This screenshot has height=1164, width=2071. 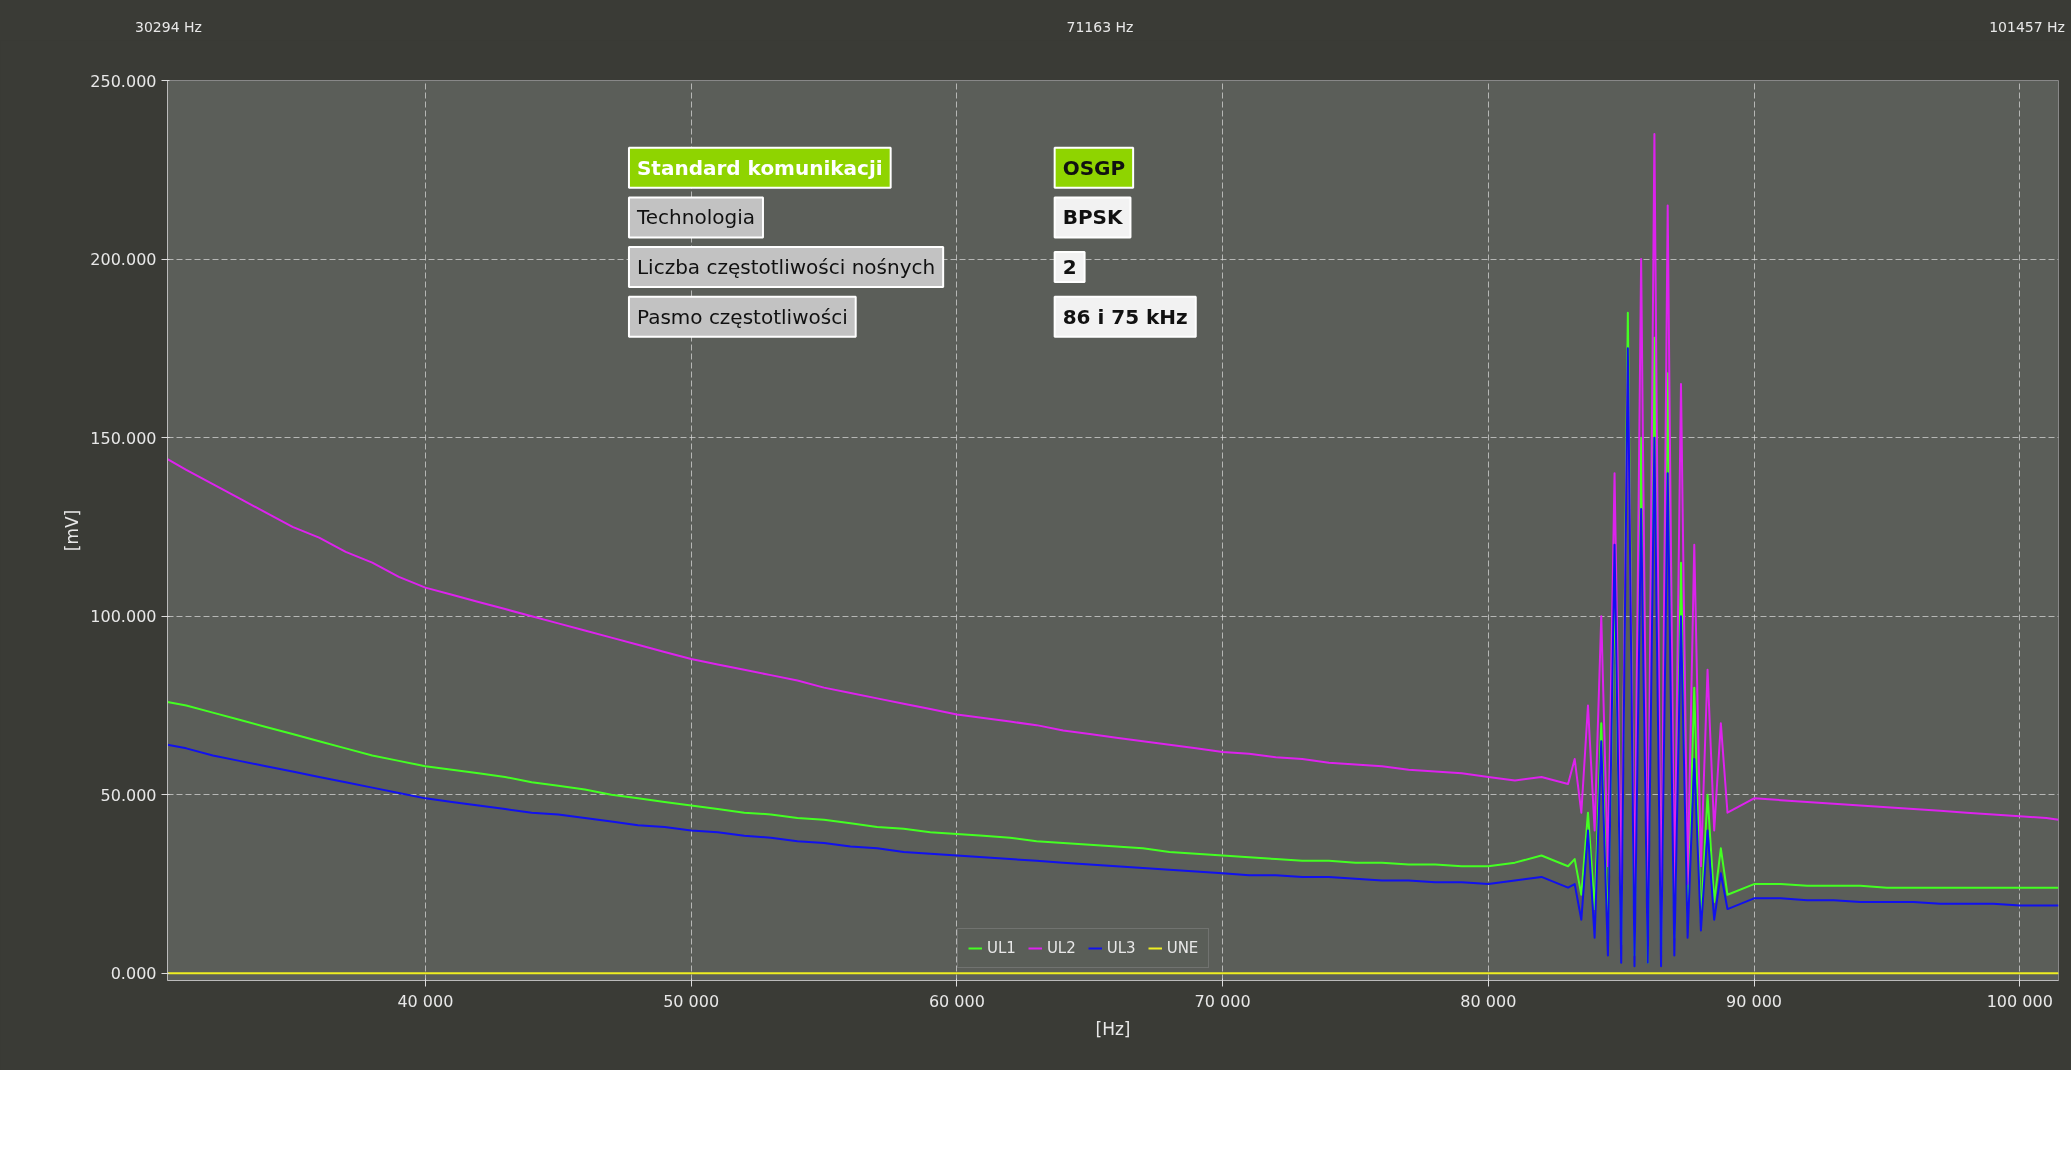 I want to click on y-tick-label: 0.000, so click(x=133, y=974).